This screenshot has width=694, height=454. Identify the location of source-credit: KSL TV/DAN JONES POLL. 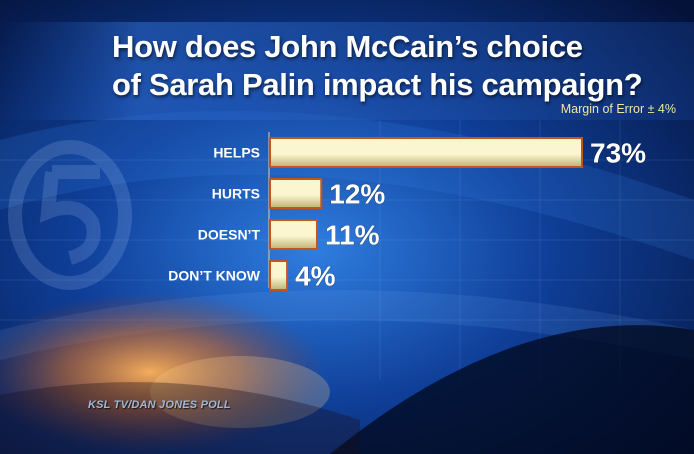
(159, 405).